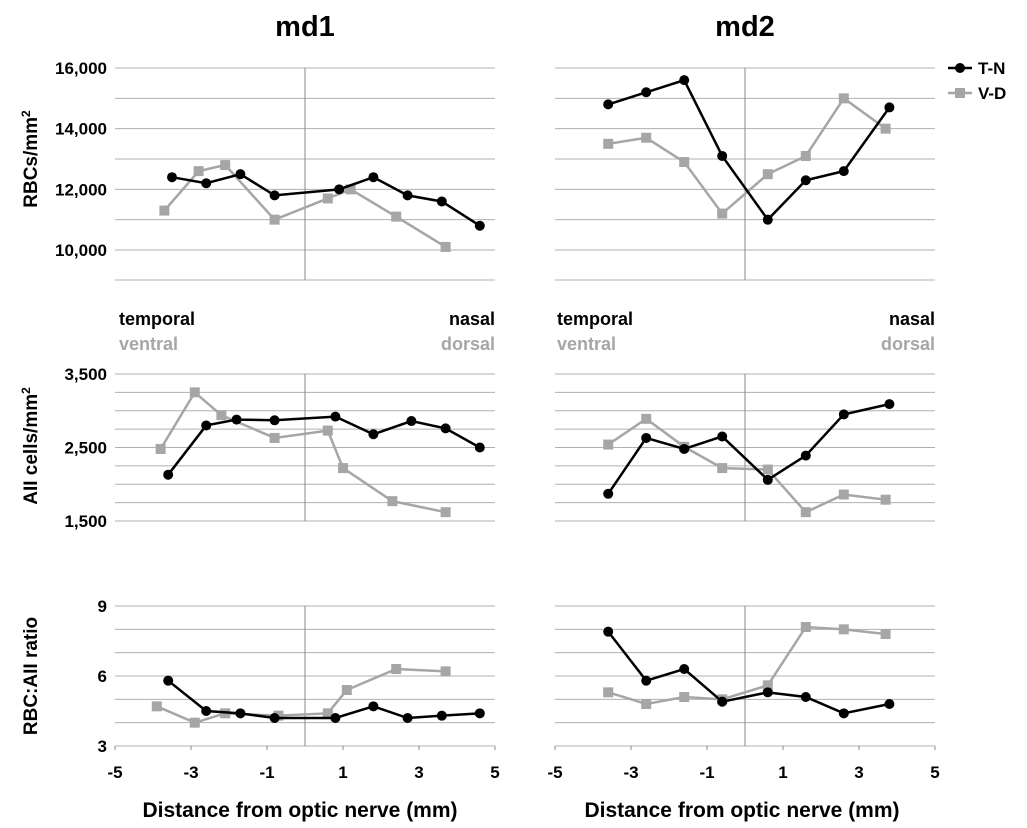  I want to click on xlabel-md2: Distance from optic nerve (mm), so click(741, 810).